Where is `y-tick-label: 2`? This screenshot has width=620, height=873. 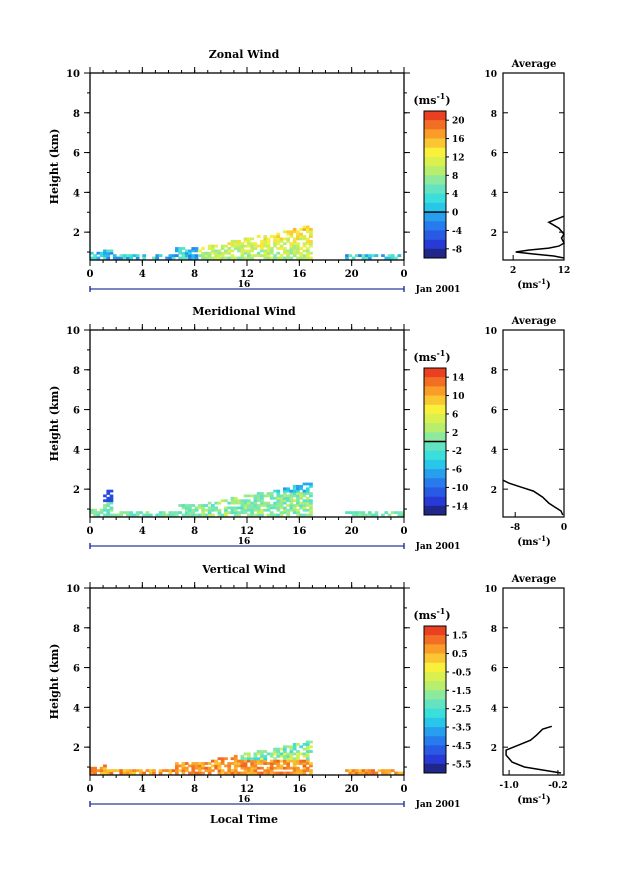
y-tick-label: 2 is located at coordinates (76, 748).